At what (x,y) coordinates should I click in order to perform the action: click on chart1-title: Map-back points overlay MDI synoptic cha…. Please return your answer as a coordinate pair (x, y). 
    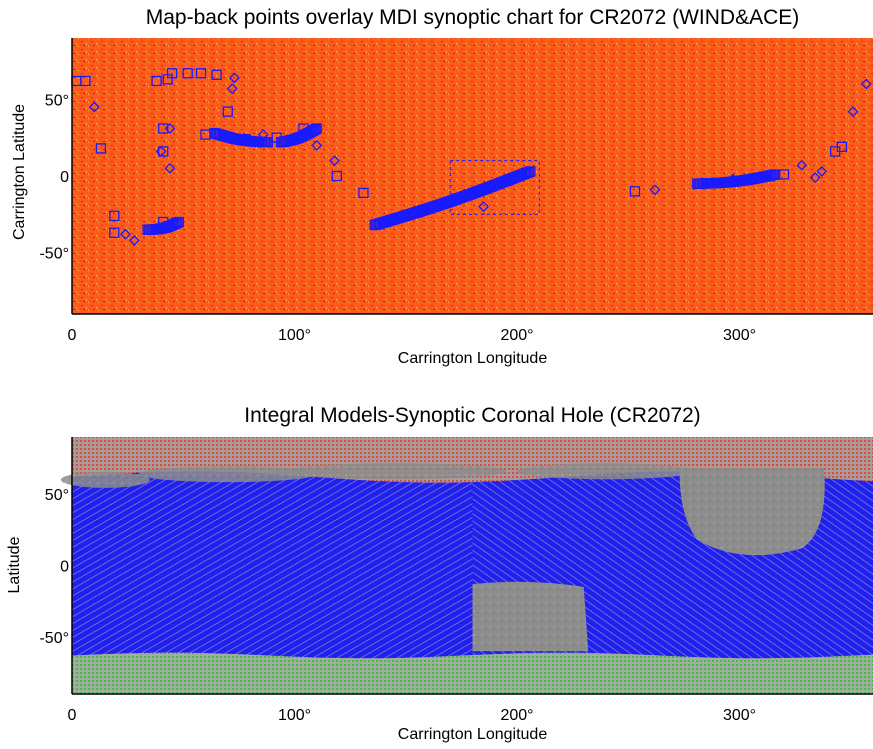
    Looking at the image, I should click on (472, 17).